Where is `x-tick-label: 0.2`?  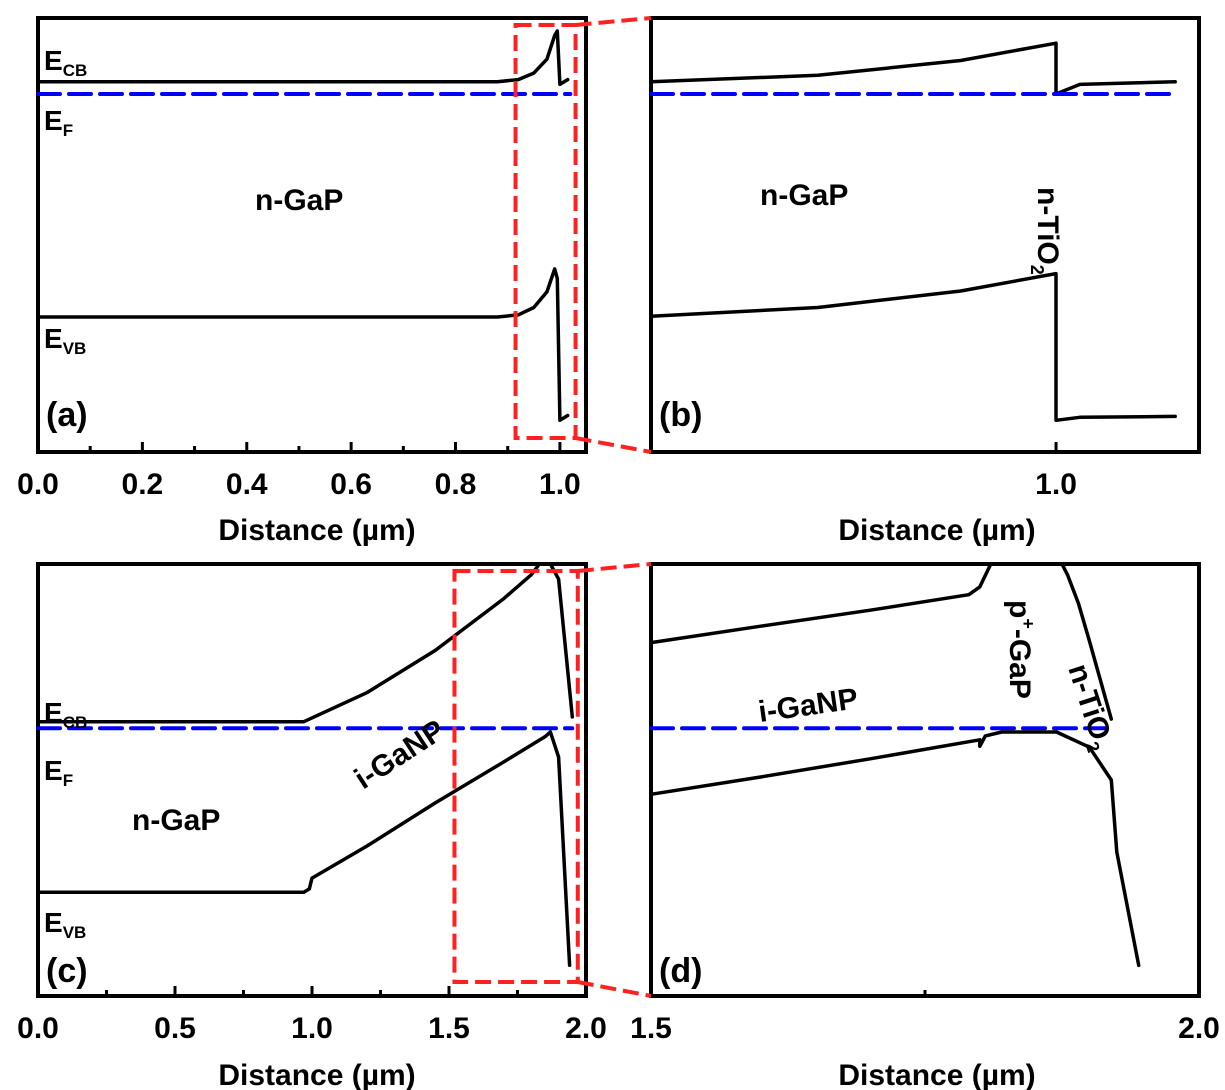 x-tick-label: 0.2 is located at coordinates (143, 484).